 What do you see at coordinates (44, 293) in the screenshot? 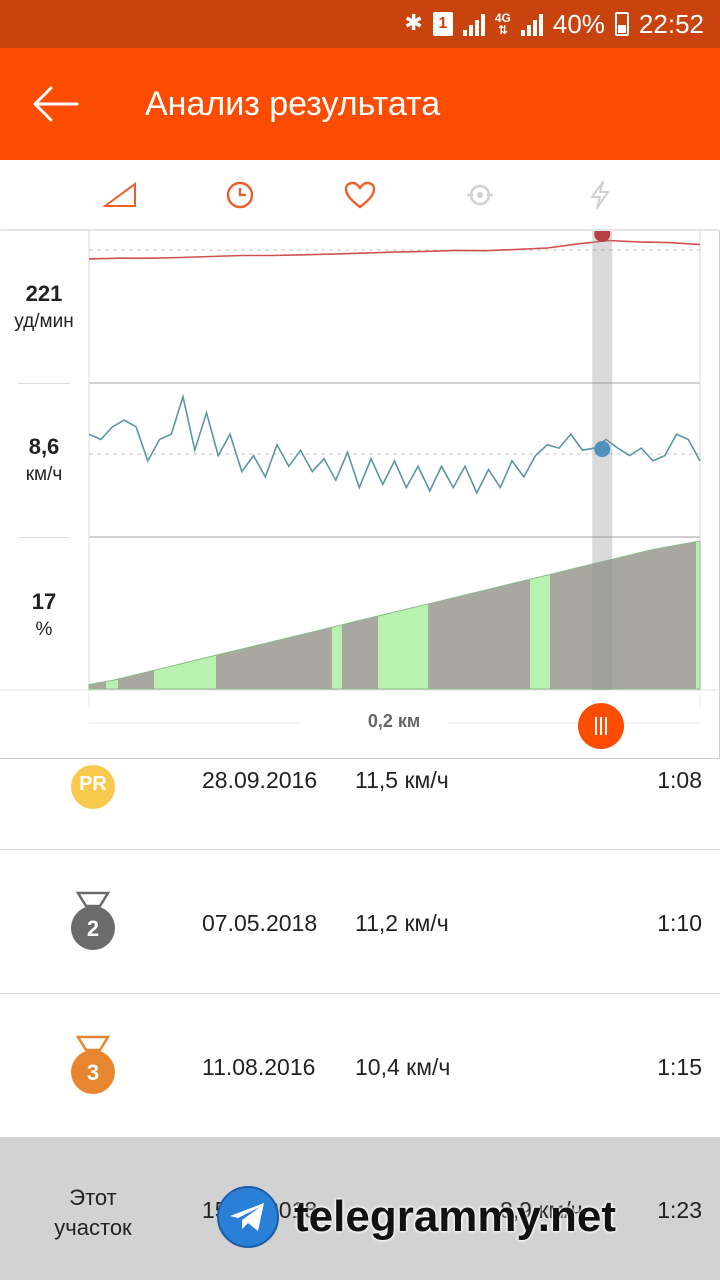
I see `heart-rate-value: 221` at bounding box center [44, 293].